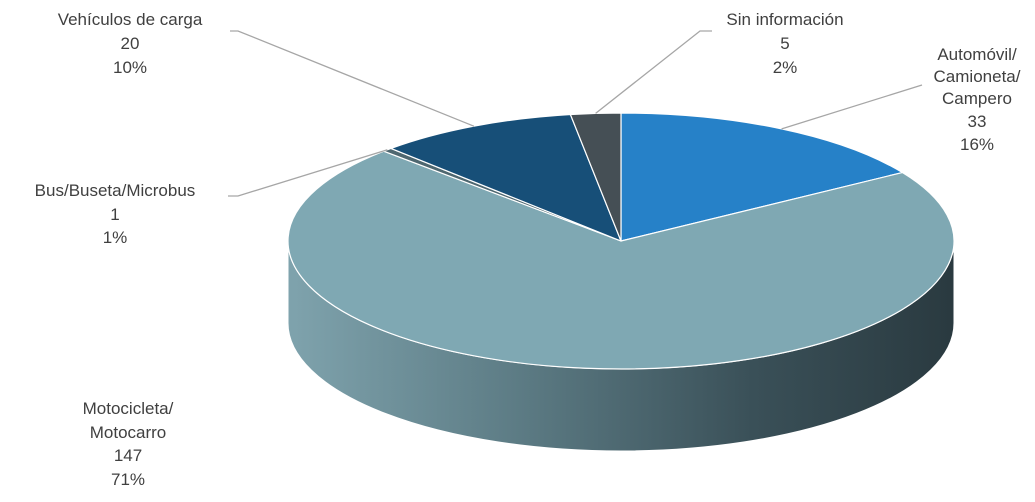 The image size is (1035, 502). Describe the element at coordinates (852, 107) in the screenshot. I see `leader-automovil` at that location.